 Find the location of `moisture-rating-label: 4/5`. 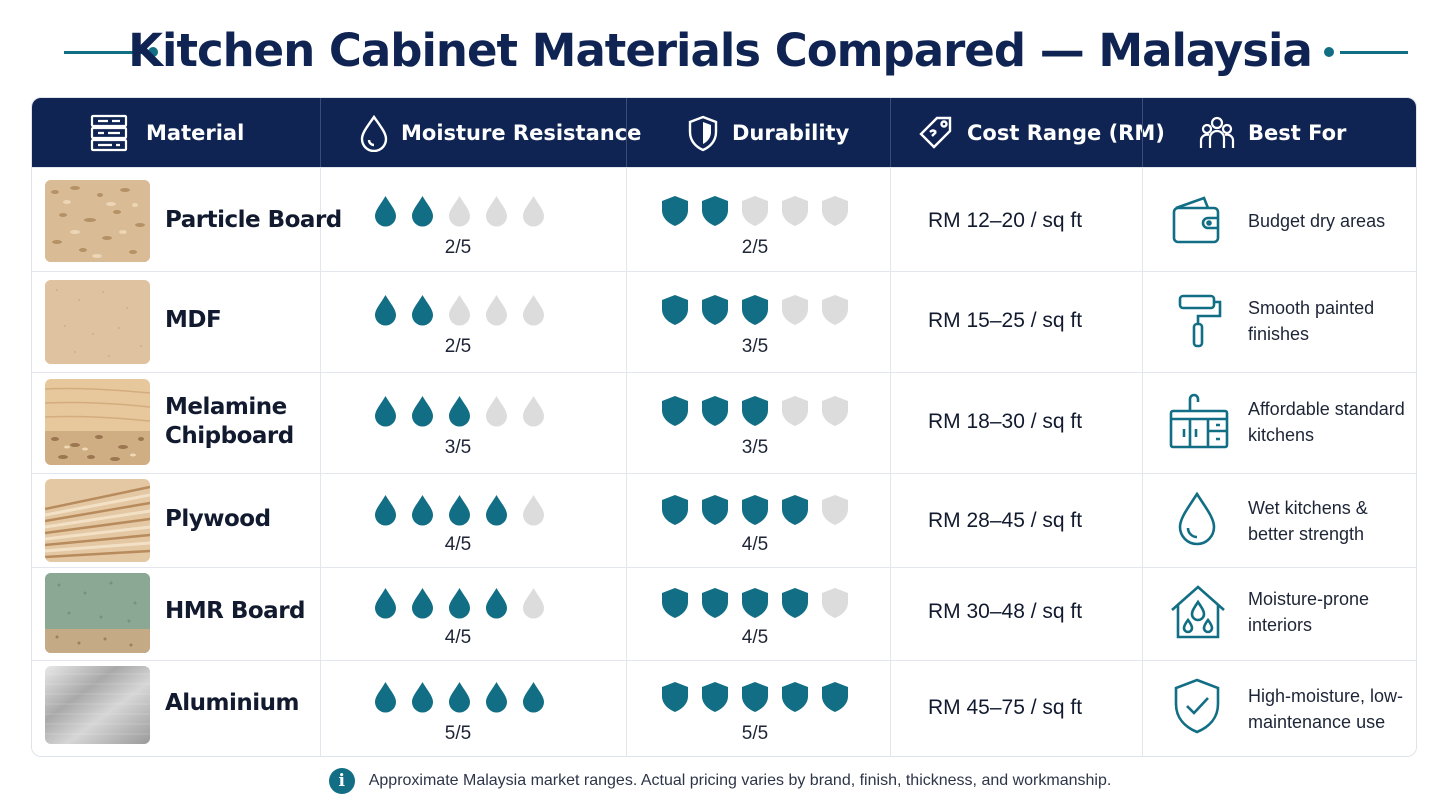

moisture-rating-label: 4/5 is located at coordinates (458, 637).